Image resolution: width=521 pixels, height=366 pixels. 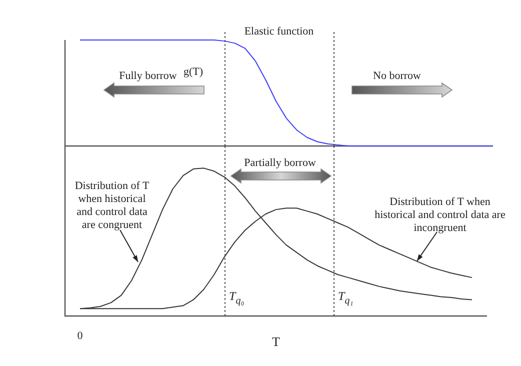 I want to click on text: 0, so click(x=80, y=336).